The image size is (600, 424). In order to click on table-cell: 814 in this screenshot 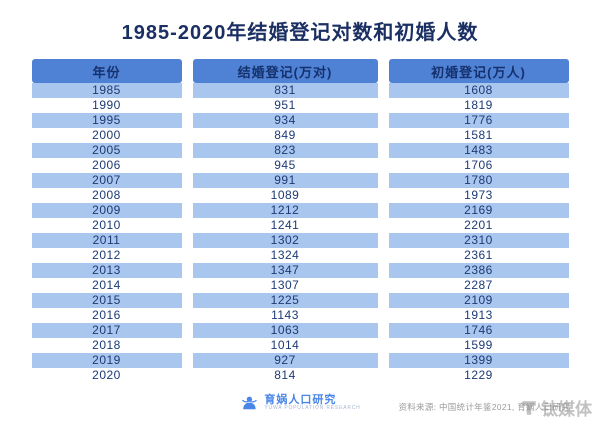, I will do `click(285, 375)`.